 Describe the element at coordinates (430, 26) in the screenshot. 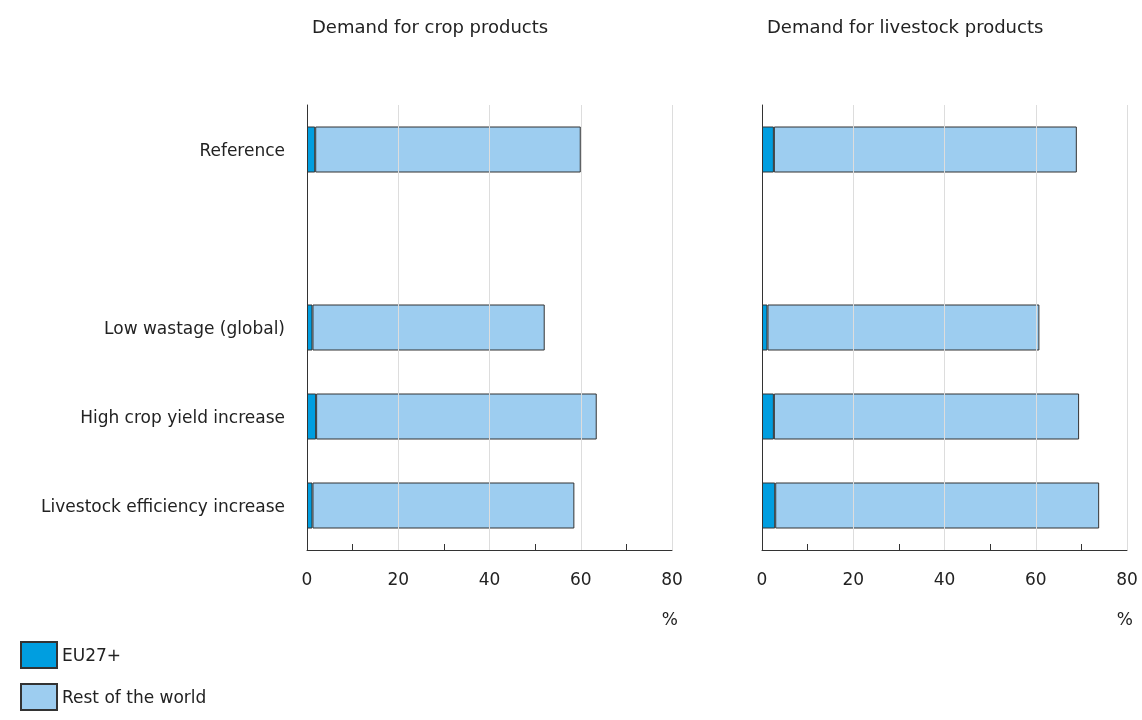

I see `chart-title: Demand for crop products` at that location.